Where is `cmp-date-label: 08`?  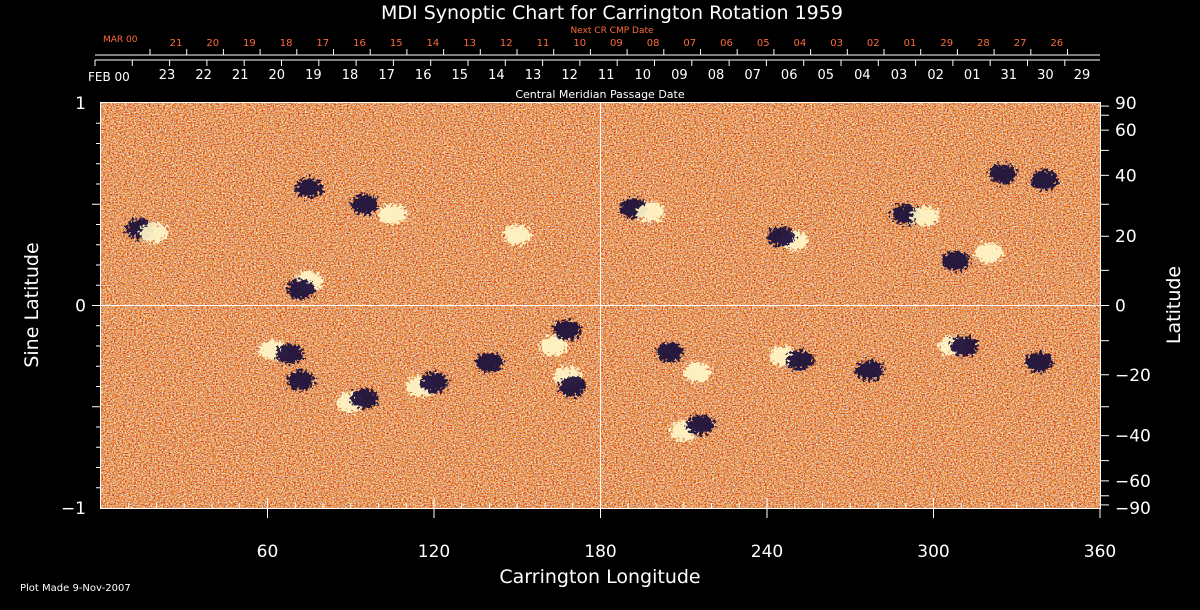 cmp-date-label: 08 is located at coordinates (716, 75).